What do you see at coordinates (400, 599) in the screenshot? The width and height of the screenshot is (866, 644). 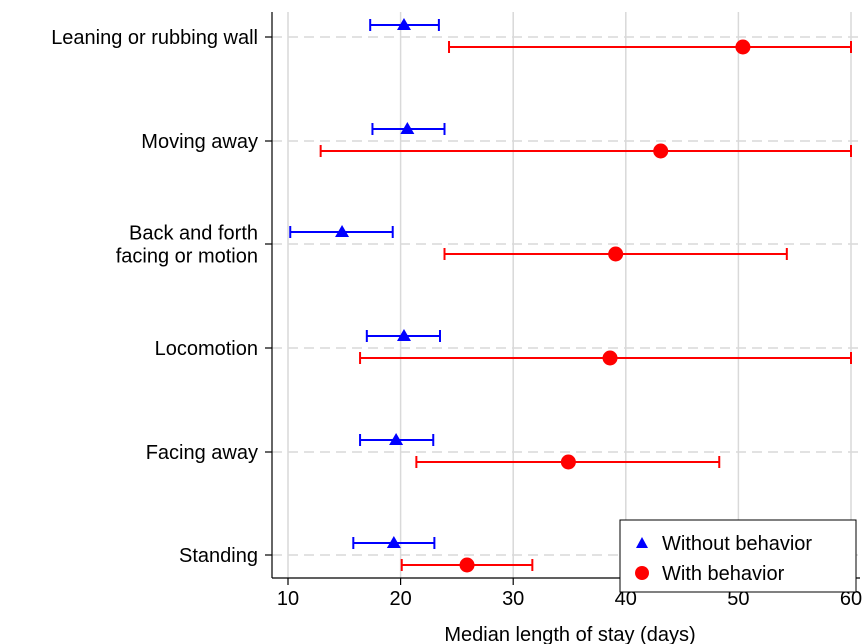 I see `x-tick-label: 20` at bounding box center [400, 599].